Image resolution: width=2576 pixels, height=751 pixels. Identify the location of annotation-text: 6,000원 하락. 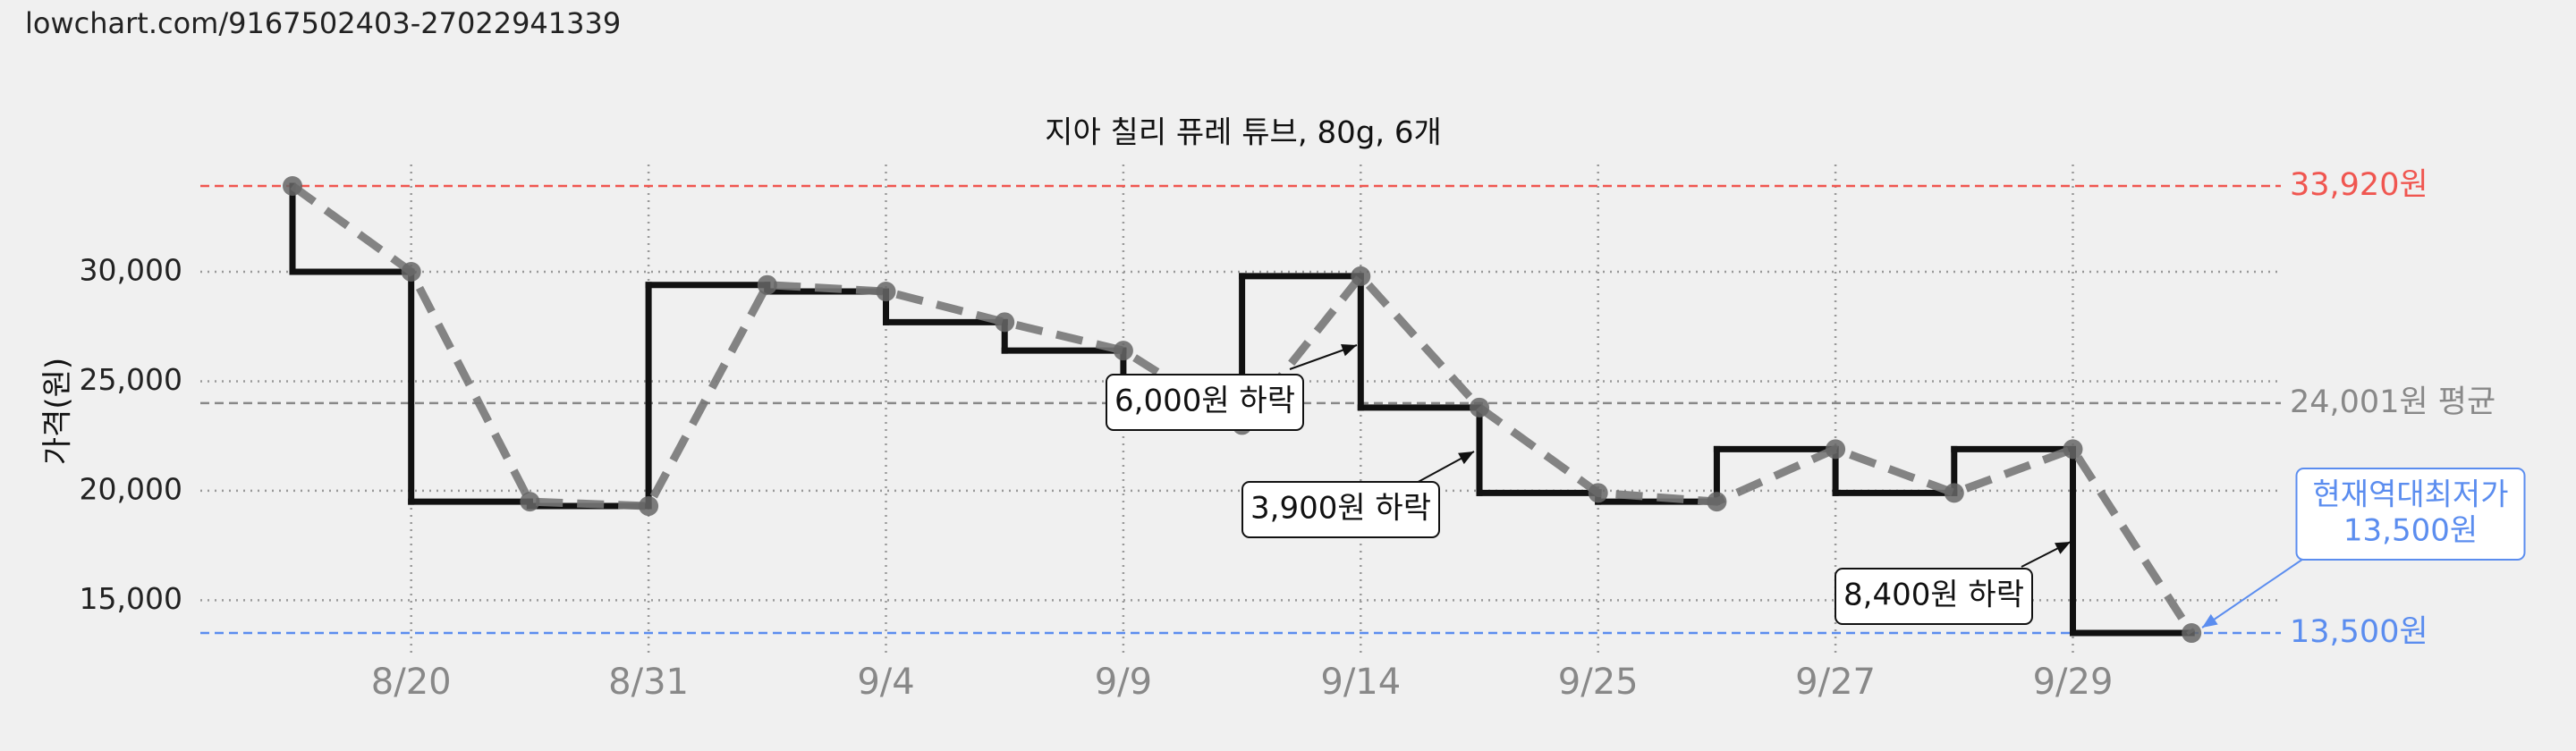
(1204, 401).